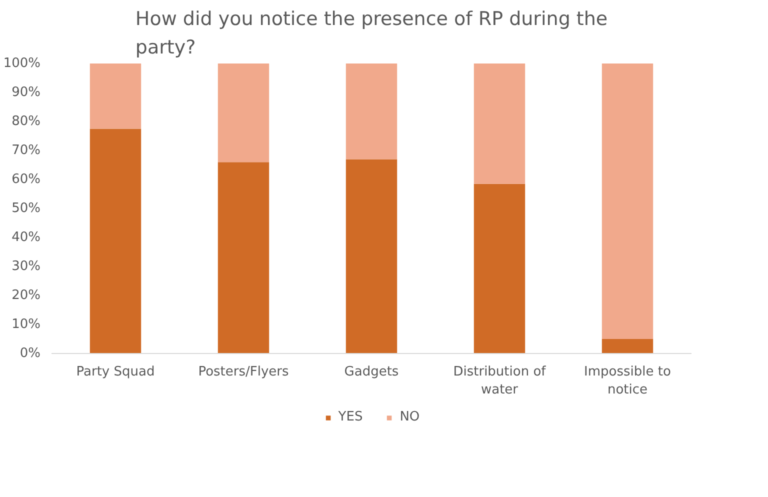 This screenshot has height=497, width=768. I want to click on x-tick-label: Impossible to notice, so click(627, 381).